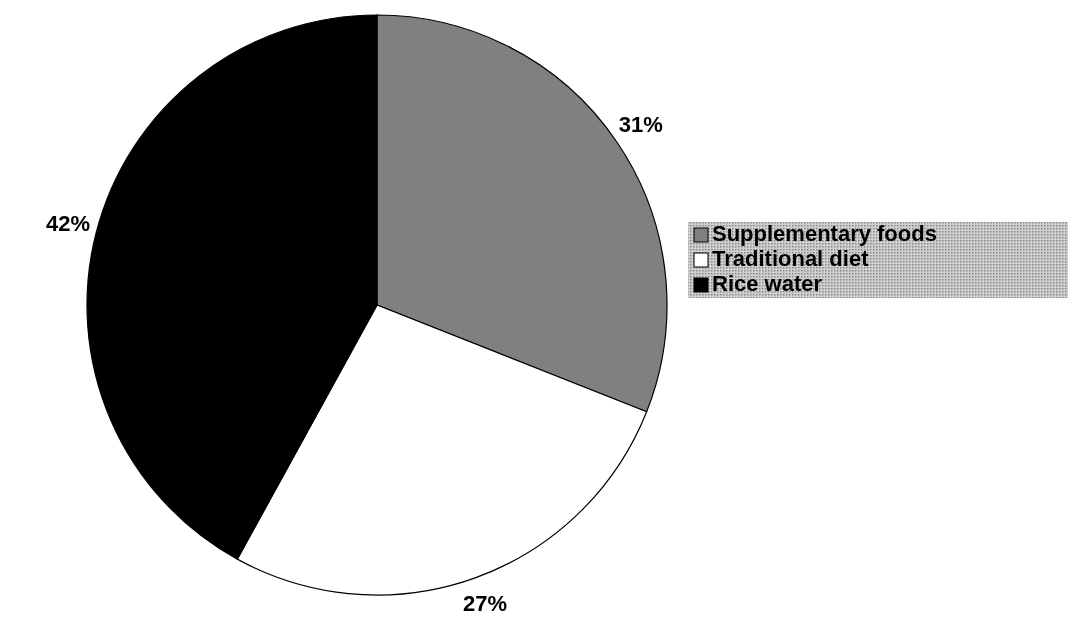 The height and width of the screenshot is (617, 1071). Describe the element at coordinates (791, 258) in the screenshot. I see `legend-label: Traditional diet` at that location.